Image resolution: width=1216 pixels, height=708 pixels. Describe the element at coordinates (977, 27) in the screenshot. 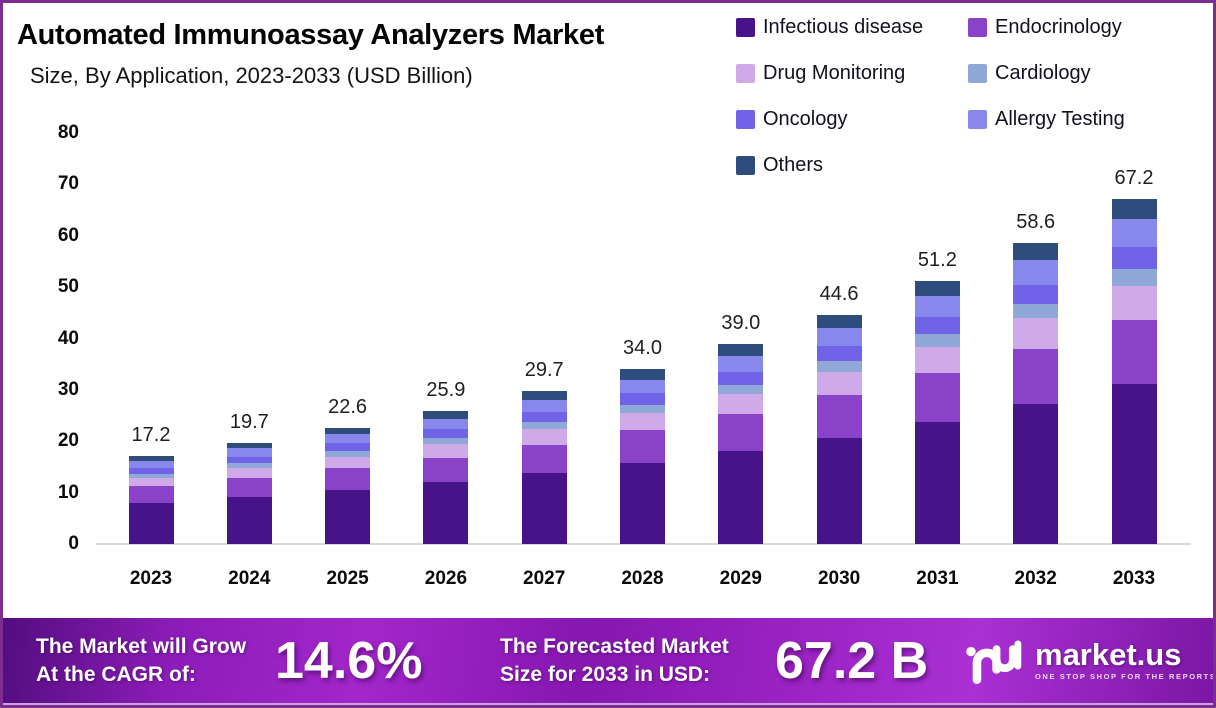

I see `legend-swatch-endocrinology` at that location.